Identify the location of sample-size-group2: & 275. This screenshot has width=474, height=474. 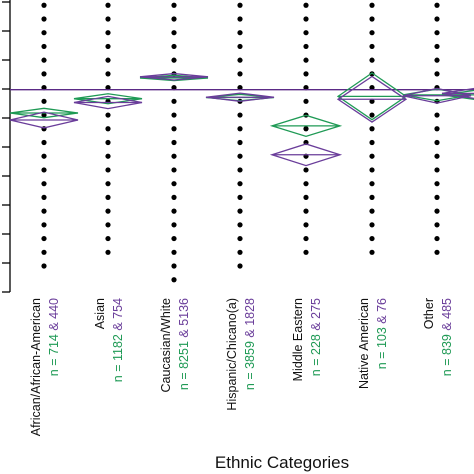
(316, 316).